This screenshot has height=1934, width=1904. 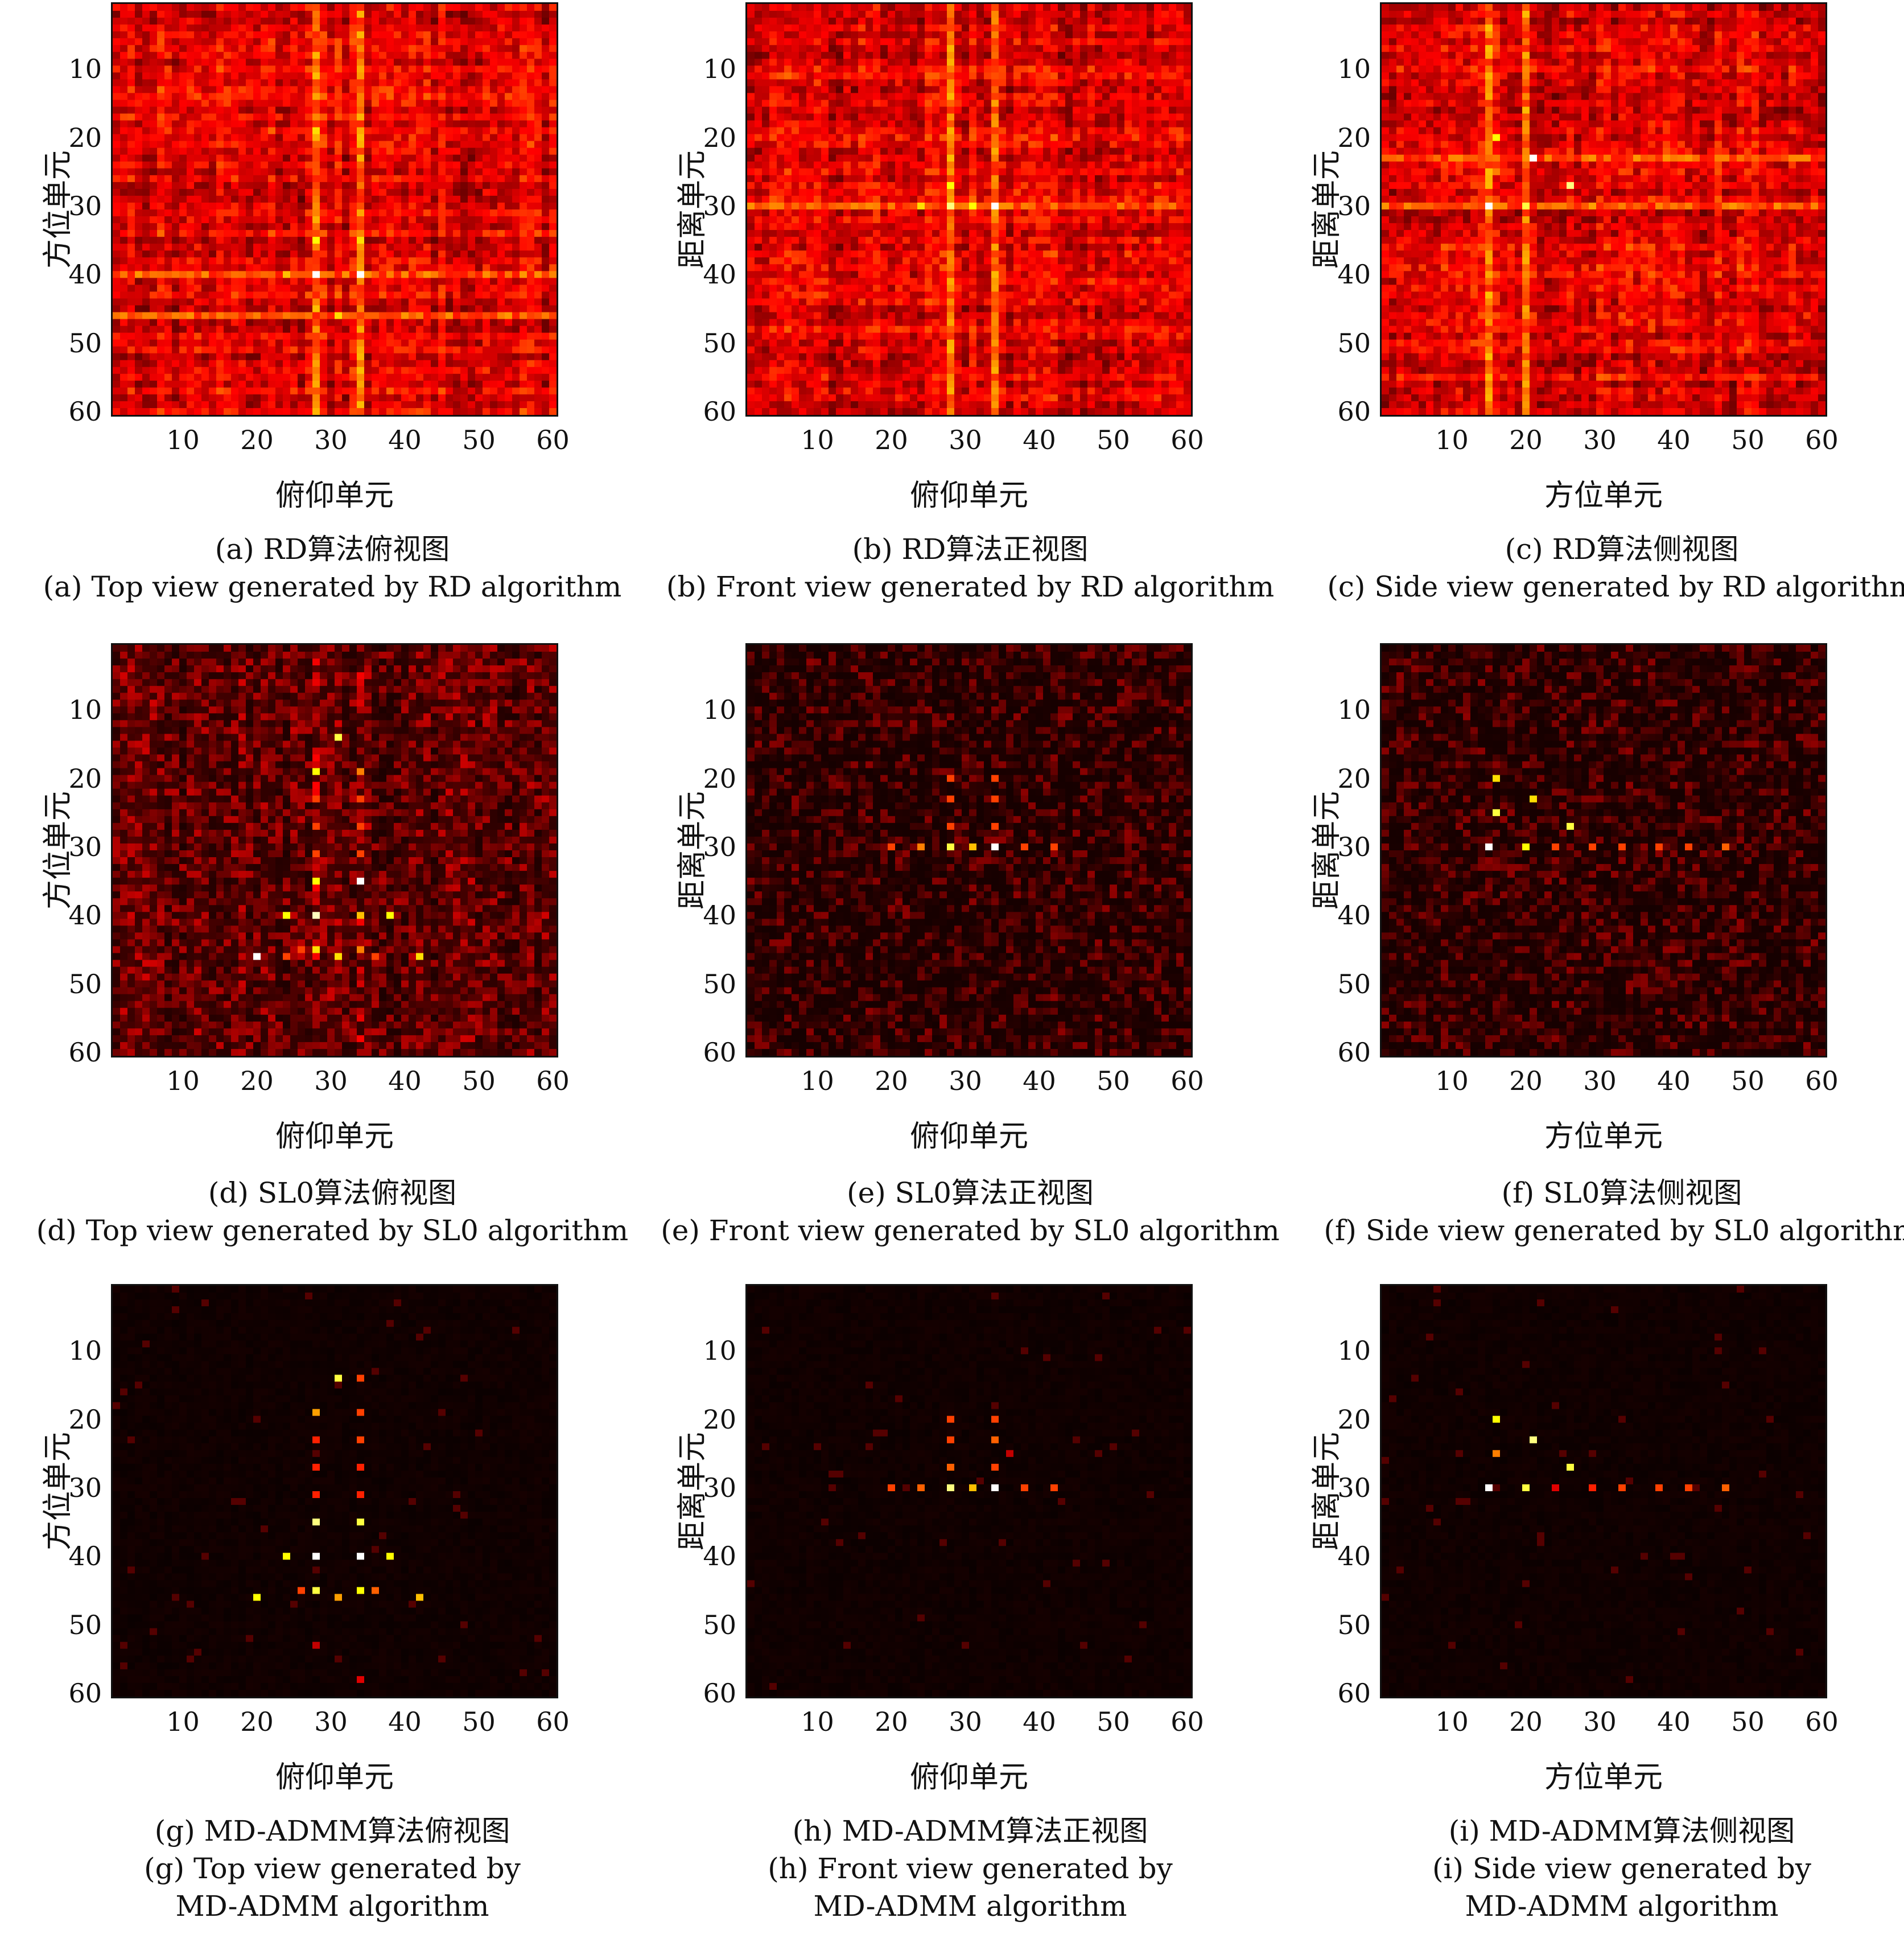 What do you see at coordinates (55, 209) in the screenshot?
I see `y-axis-label: 方位单元` at bounding box center [55, 209].